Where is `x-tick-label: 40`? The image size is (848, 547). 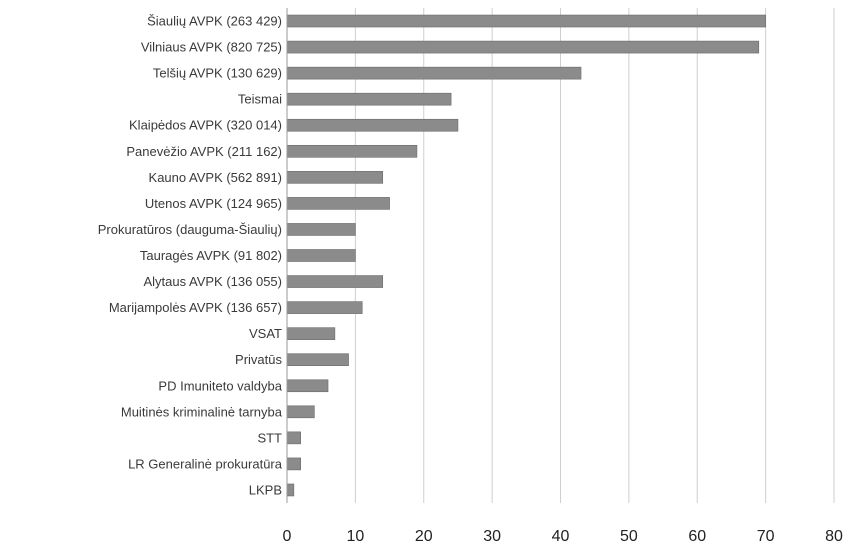
x-tick-label: 40 is located at coordinates (561, 536).